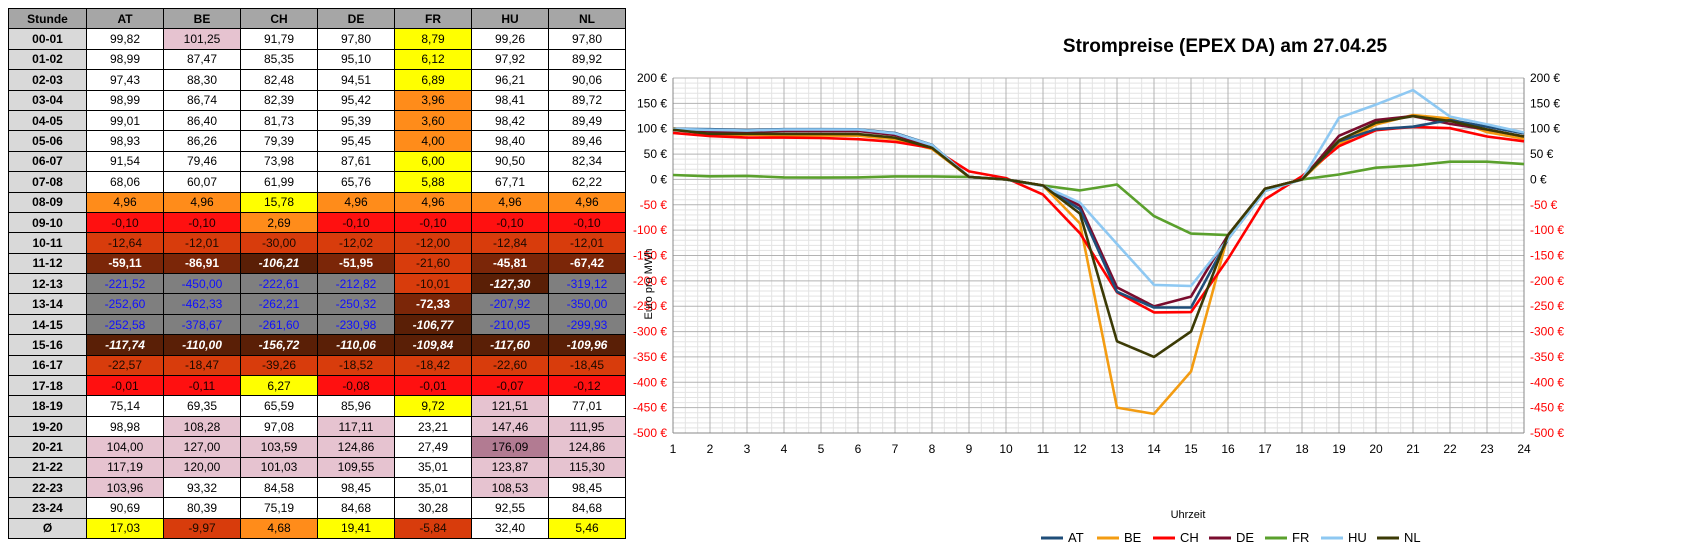 The image size is (1698, 559). Describe the element at coordinates (202, 284) in the screenshot. I see `price-cell-be: -450,00` at that location.